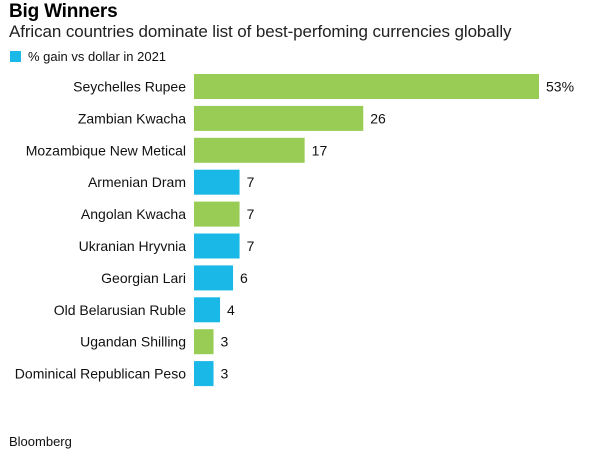  Describe the element at coordinates (133, 246) in the screenshot. I see `category-label: Ukranian Hryvnia` at that location.